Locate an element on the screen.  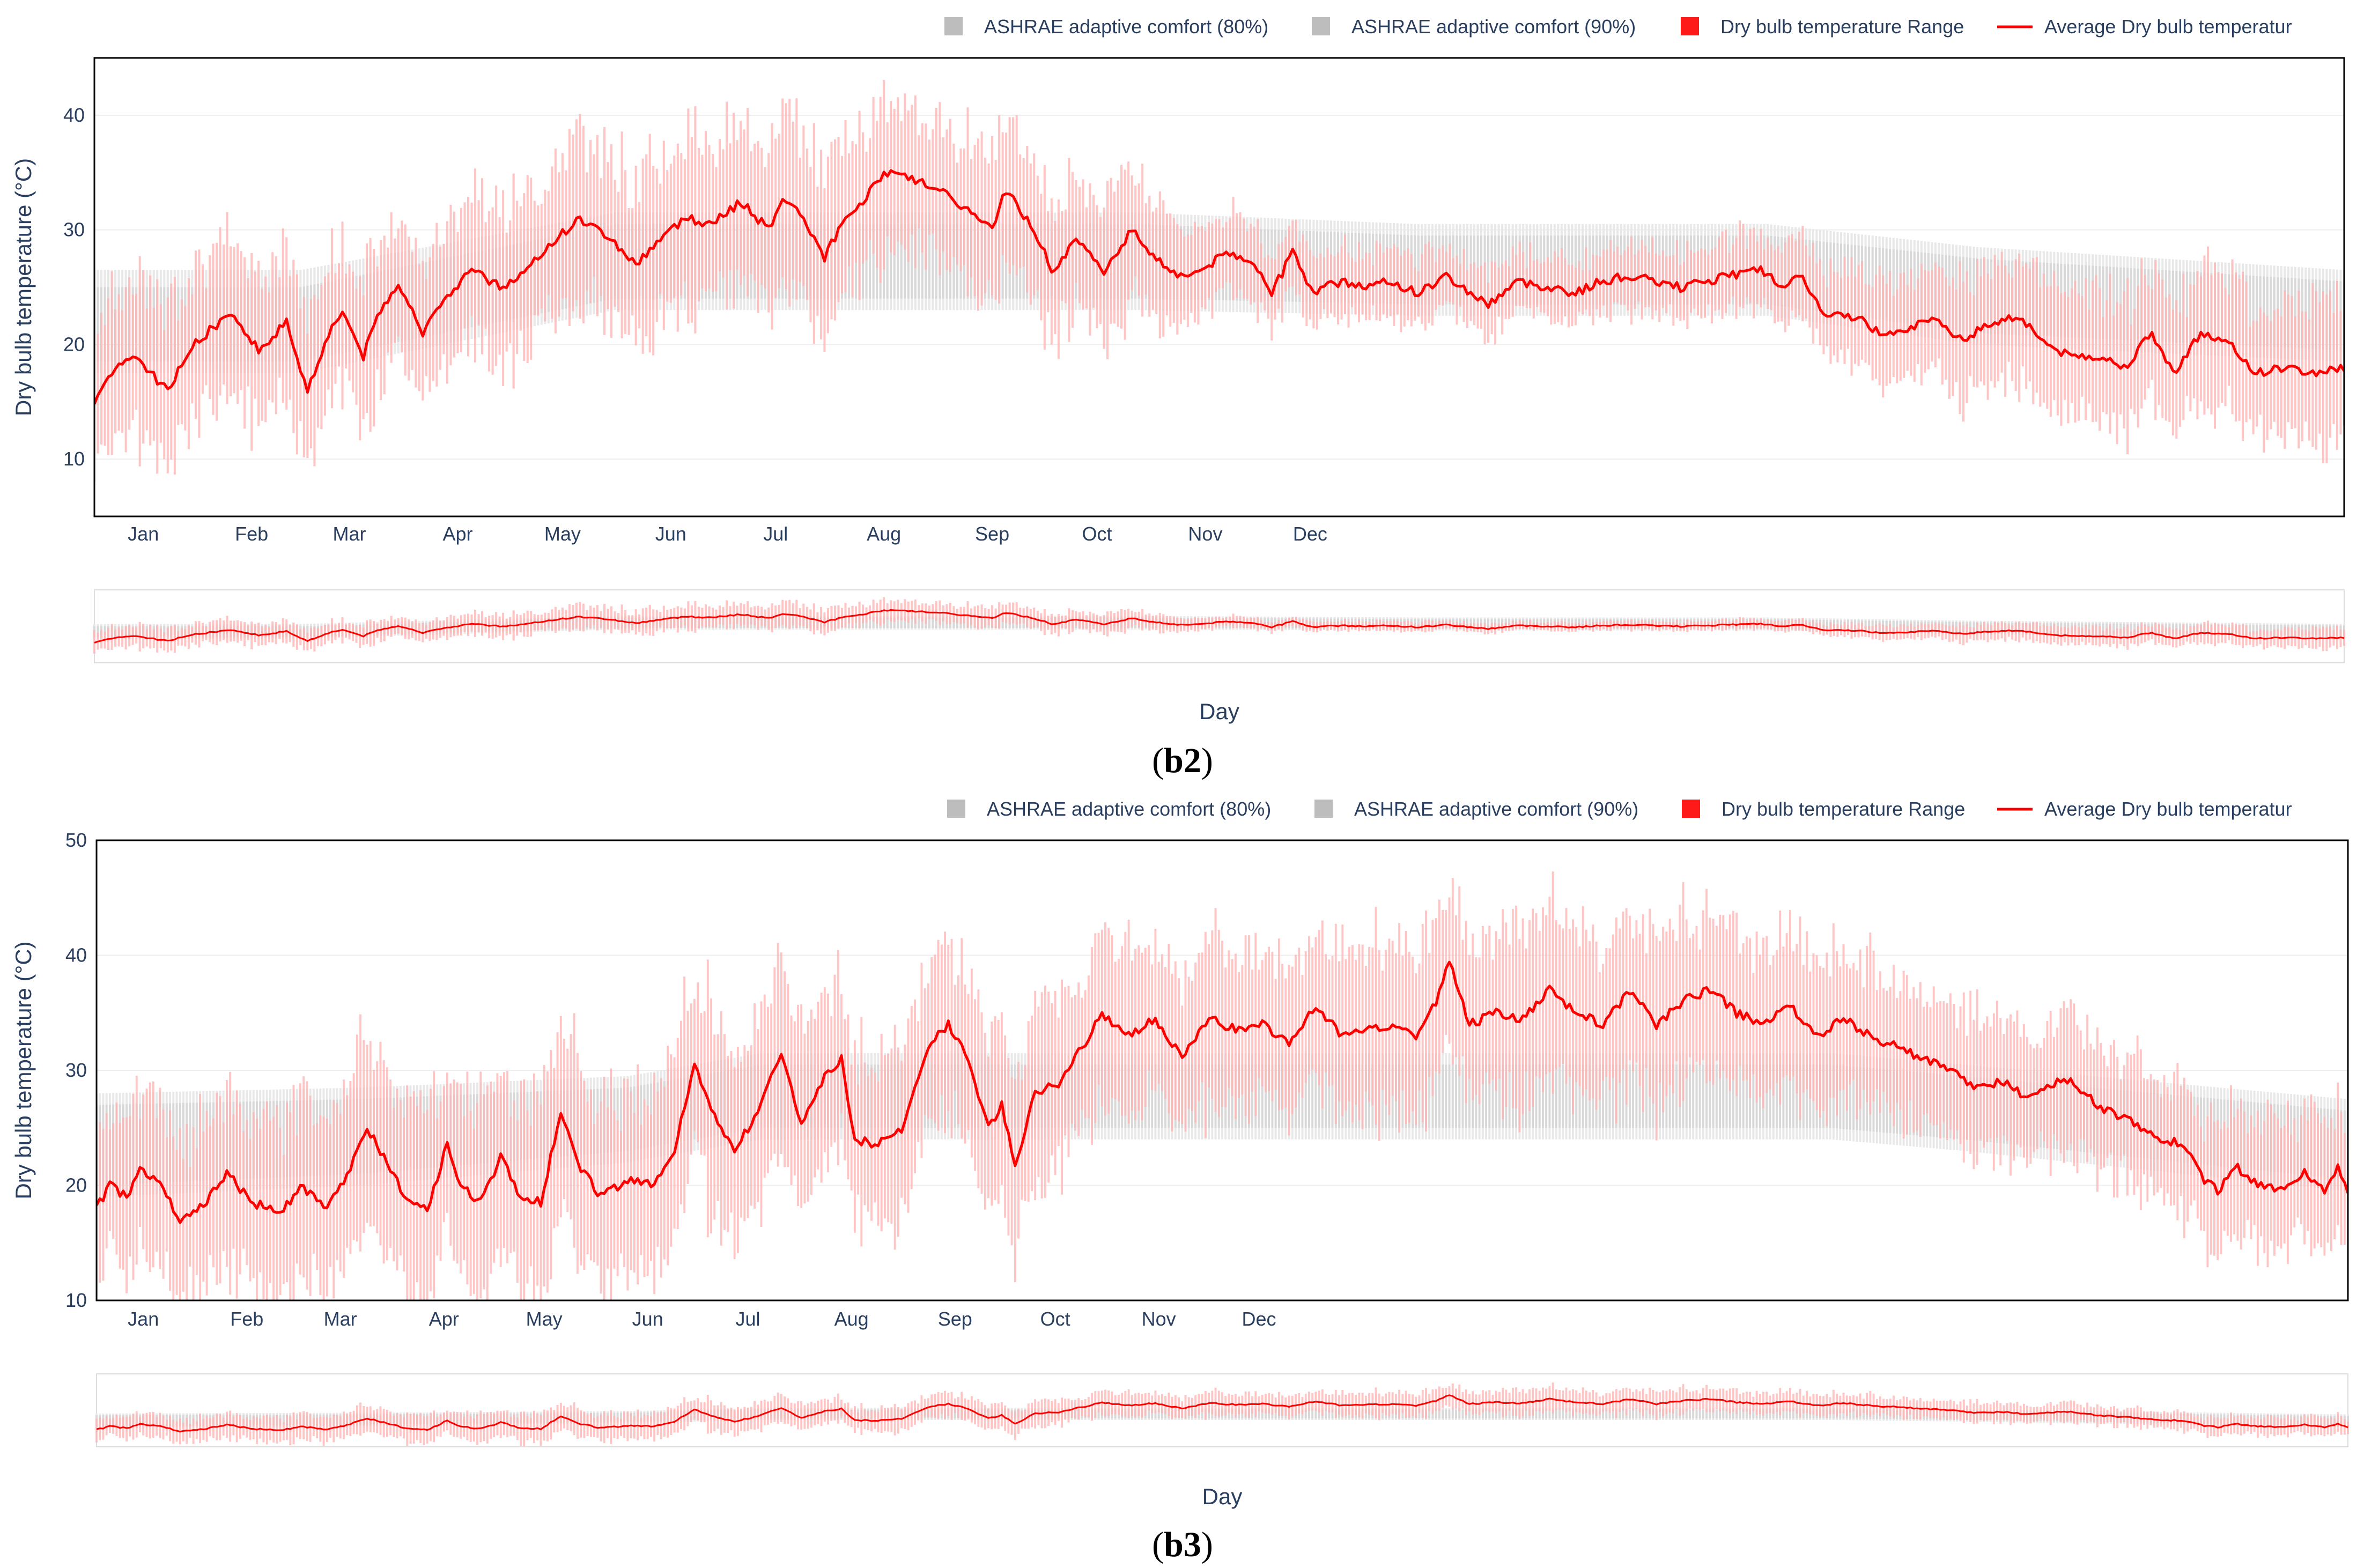
legend-item: ASHRAE adaptive comfort (80%) is located at coordinates (1106, 27).